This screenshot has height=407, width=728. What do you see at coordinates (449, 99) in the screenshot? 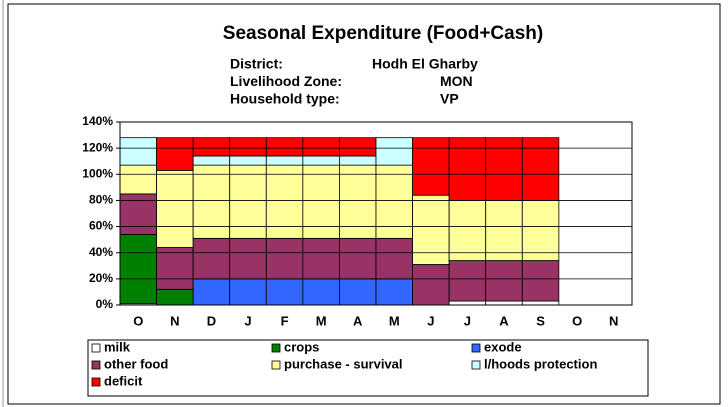
I see `info-value: VP` at bounding box center [449, 99].